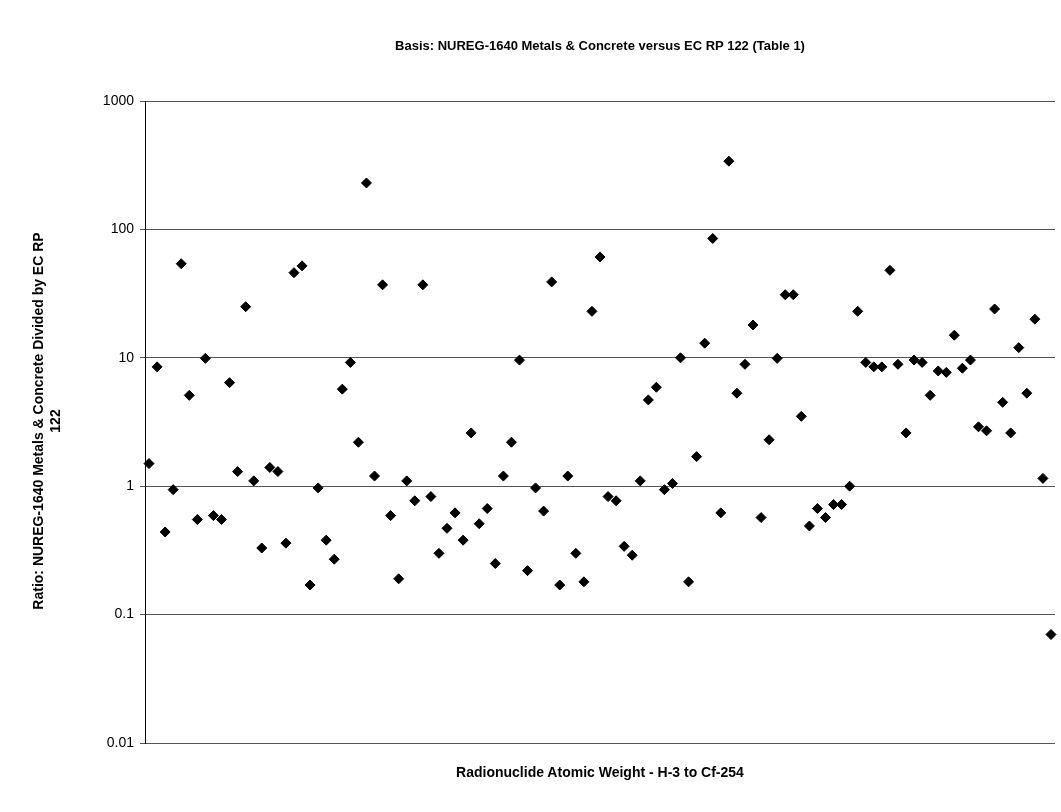  Describe the element at coordinates (600, 45) in the screenshot. I see `chart-title: Basis: NUREG-1640 Metals & Concrete versus EC RP 122 (Table 1)` at that location.